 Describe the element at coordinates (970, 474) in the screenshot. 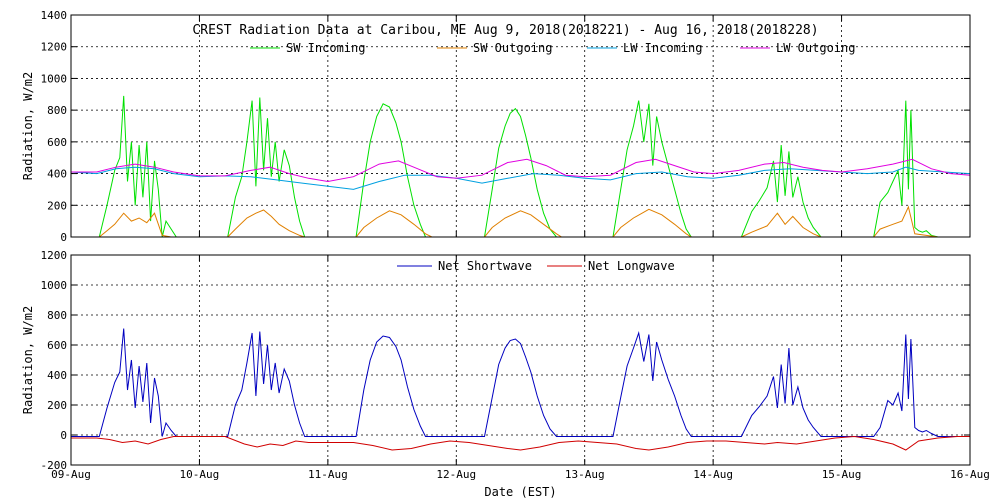

I see `x-tick-label-7: 16-Aug` at that location.